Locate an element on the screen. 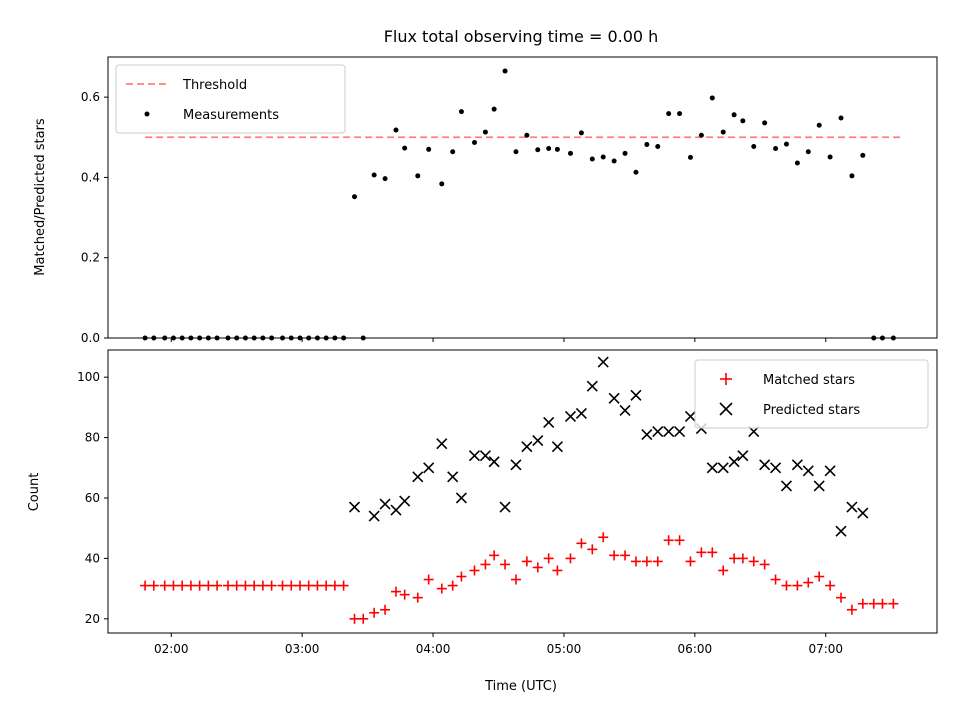 The image size is (960, 720). x-tick-label: 06:00 is located at coordinates (695, 649).